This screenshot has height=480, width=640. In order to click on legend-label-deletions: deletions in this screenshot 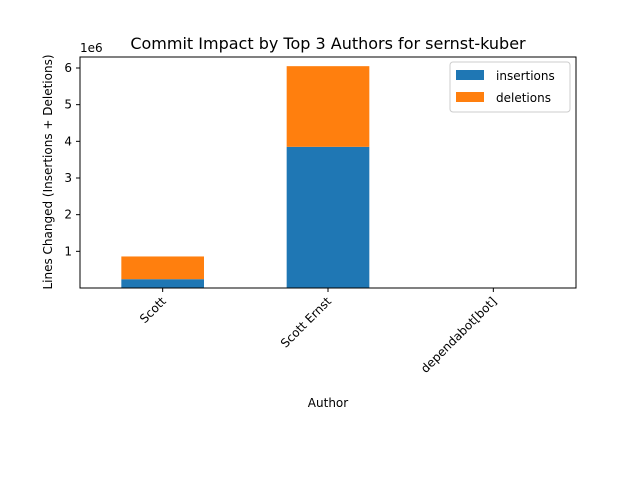, I will do `click(523, 98)`.